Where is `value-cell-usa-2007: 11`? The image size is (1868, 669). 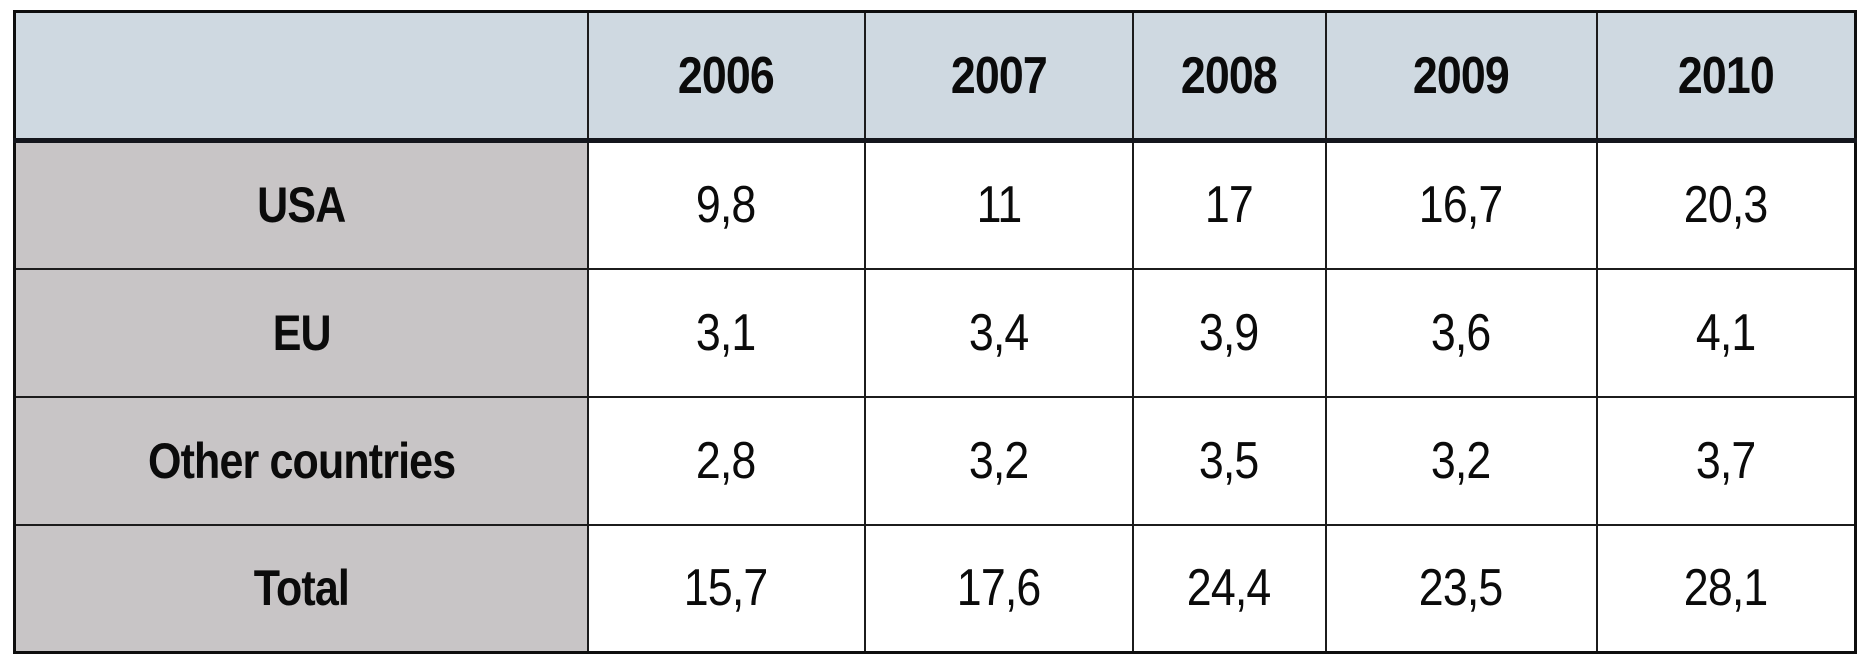
value-cell-usa-2007: 11 is located at coordinates (998, 204).